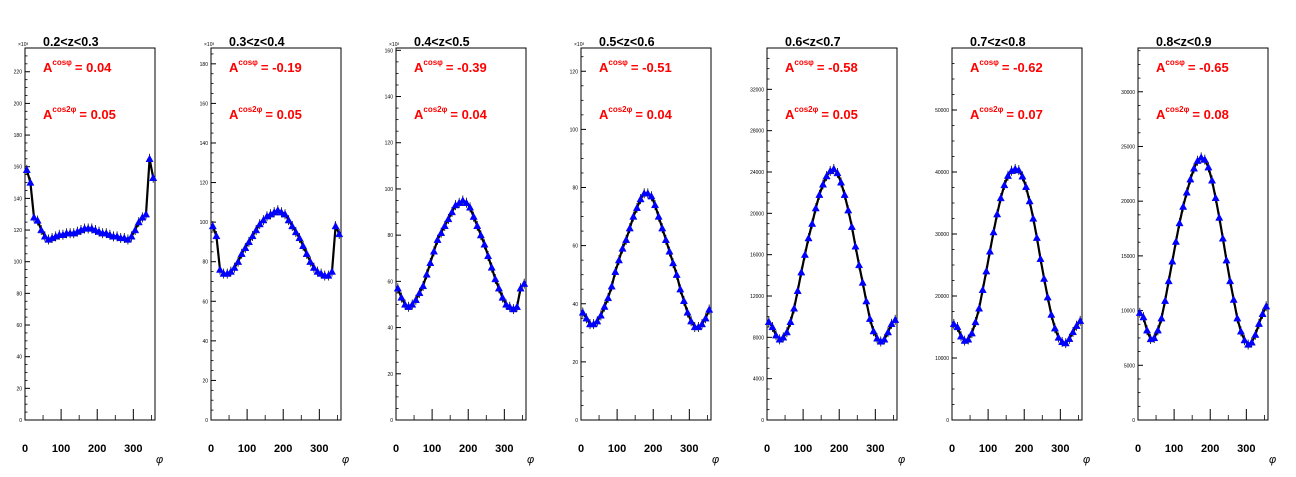 This screenshot has height=477, width=1296. What do you see at coordinates (504, 449) in the screenshot?
I see `x-tick-label: 300` at bounding box center [504, 449].